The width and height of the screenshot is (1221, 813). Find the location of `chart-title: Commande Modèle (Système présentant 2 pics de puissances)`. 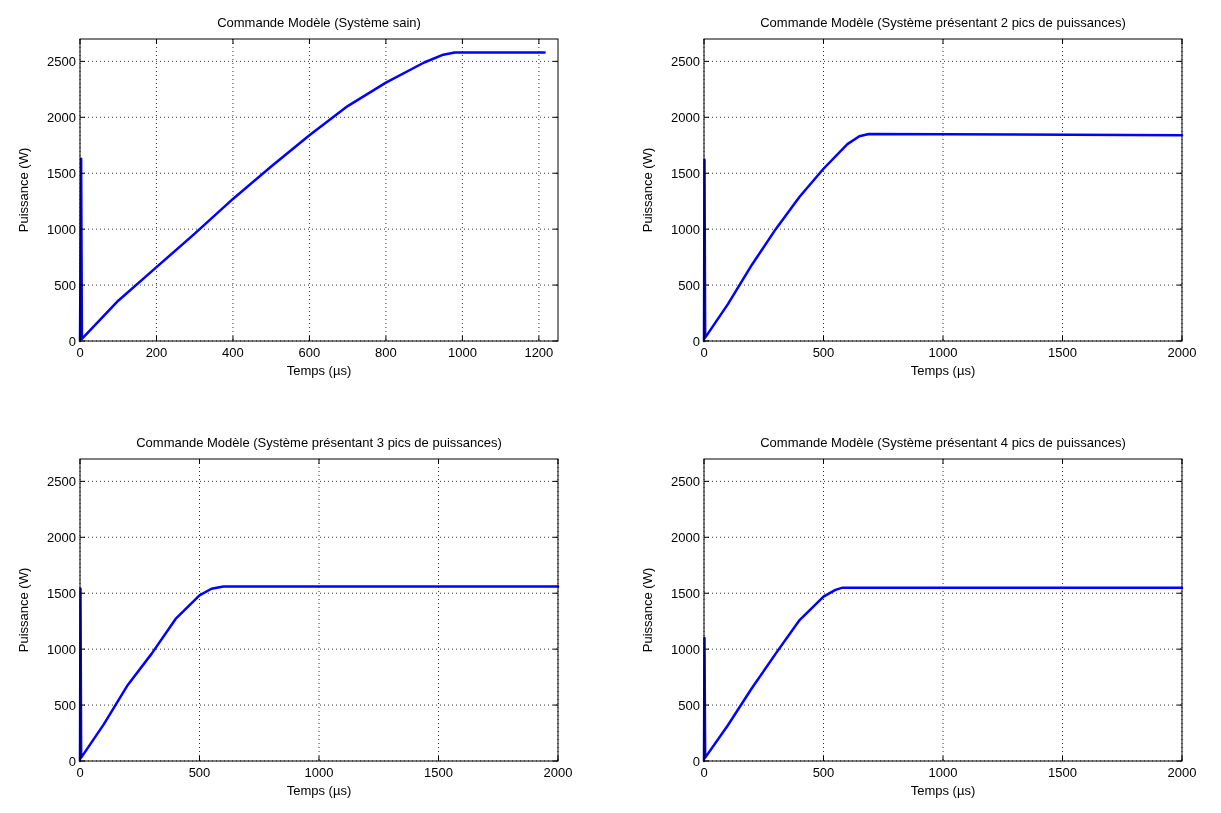

chart-title: Commande Modèle (Système présentant 2 pics de puissances) is located at coordinates (943, 22).